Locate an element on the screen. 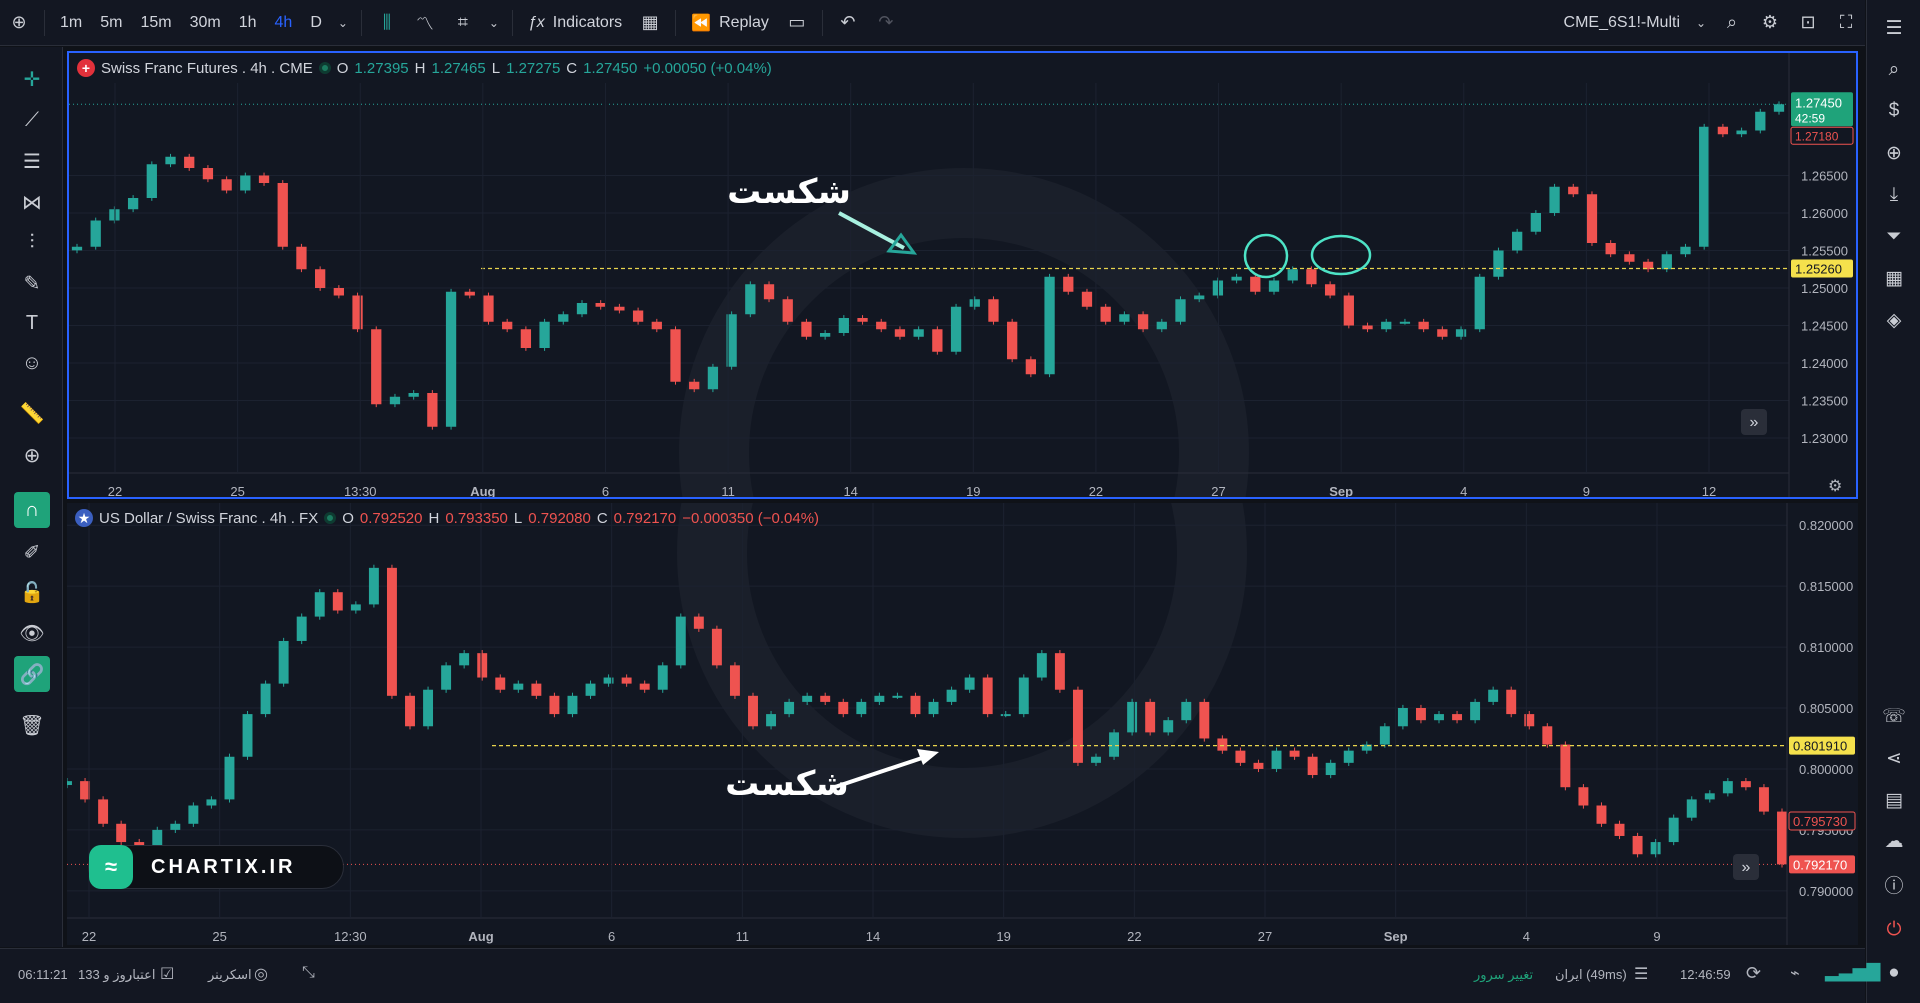  camera-icon: ⊡ is located at coordinates (1808, 22).